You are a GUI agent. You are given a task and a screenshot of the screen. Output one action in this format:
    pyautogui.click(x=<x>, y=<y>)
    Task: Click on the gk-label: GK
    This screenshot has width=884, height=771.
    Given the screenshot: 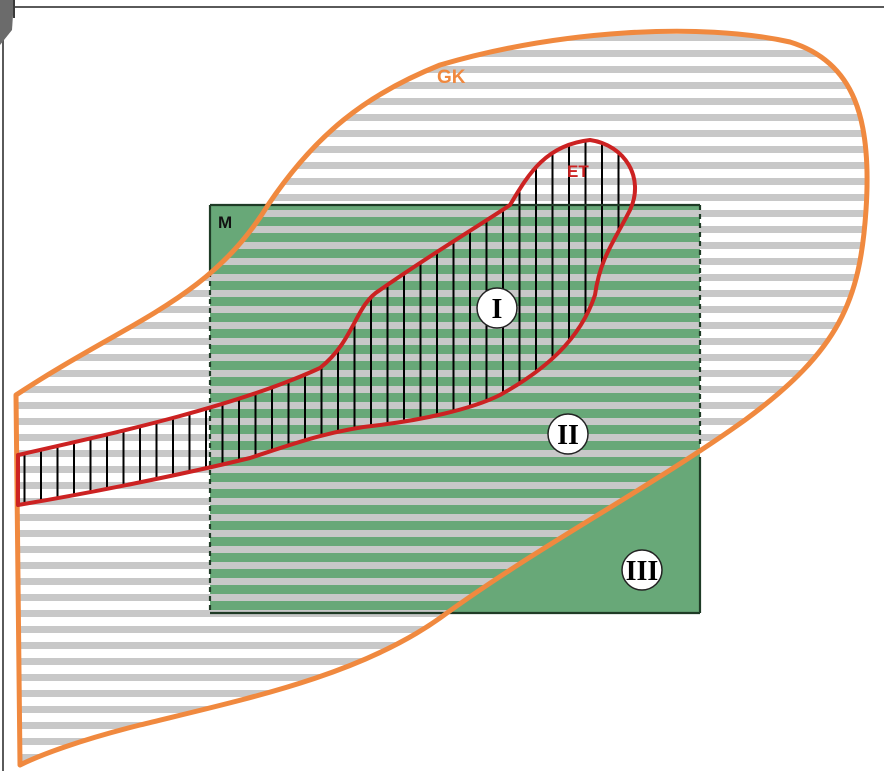 What is the action you would take?
    pyautogui.click(x=451, y=77)
    